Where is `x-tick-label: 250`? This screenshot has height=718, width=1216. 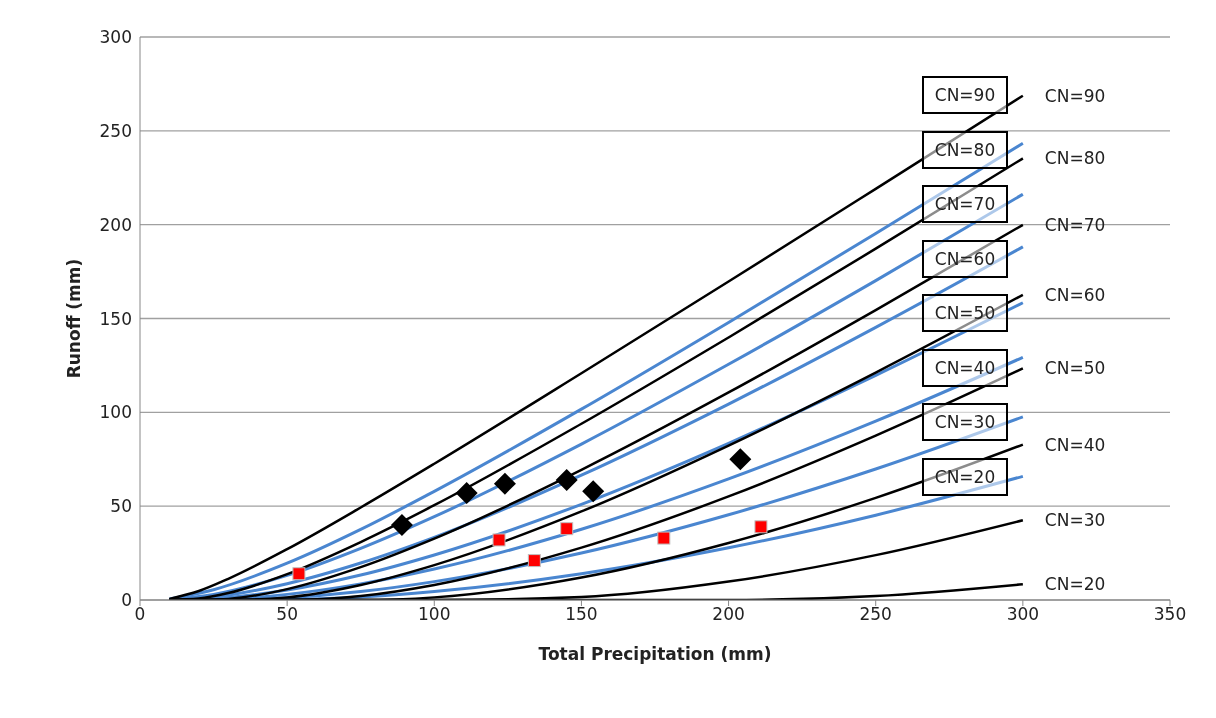
x-tick-label: 250 is located at coordinates (875, 614).